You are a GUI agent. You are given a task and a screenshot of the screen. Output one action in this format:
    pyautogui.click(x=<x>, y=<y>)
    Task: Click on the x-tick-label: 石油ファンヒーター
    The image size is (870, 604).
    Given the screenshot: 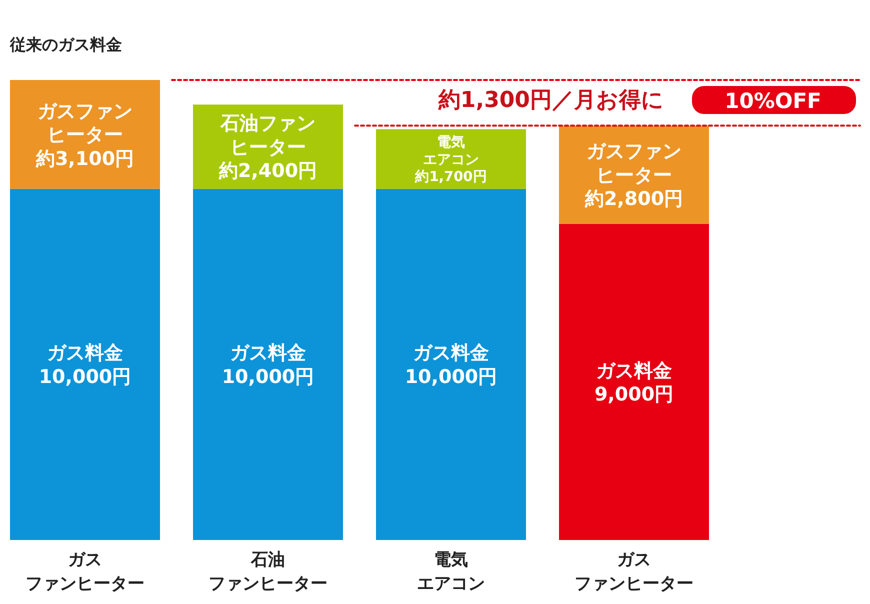 What is the action you would take?
    pyautogui.click(x=268, y=572)
    